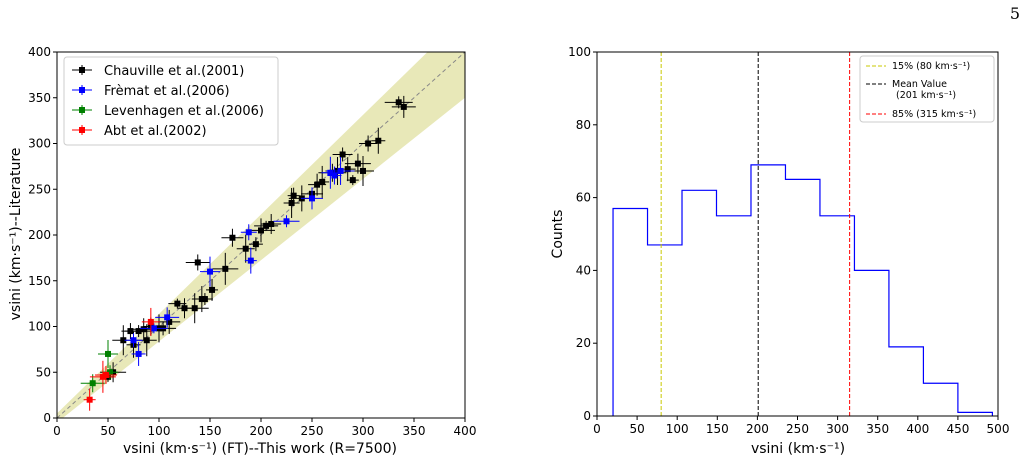  What do you see at coordinates (260, 449) in the screenshot?
I see `x-axis-label: vsini (km·s⁻¹) (FT)--This work (R=7500)` at bounding box center [260, 449].